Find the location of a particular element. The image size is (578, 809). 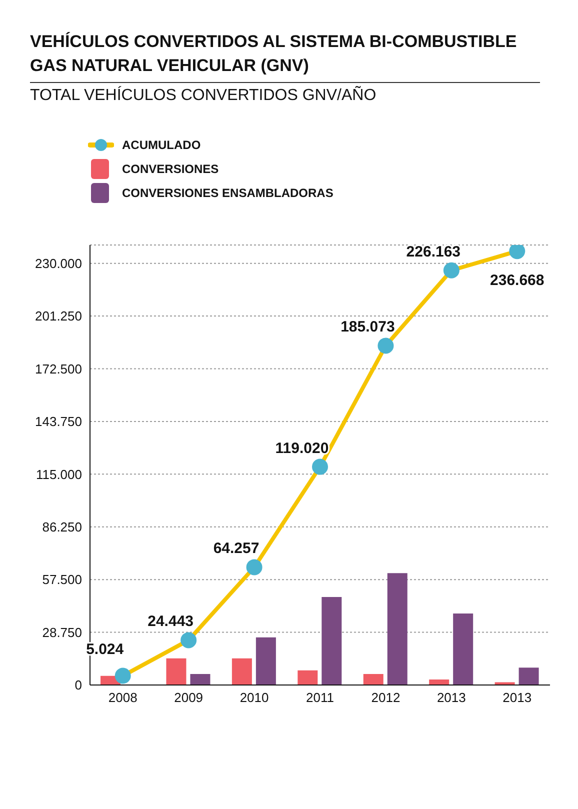

y-tick-label: 230.000 is located at coordinates (58, 263).